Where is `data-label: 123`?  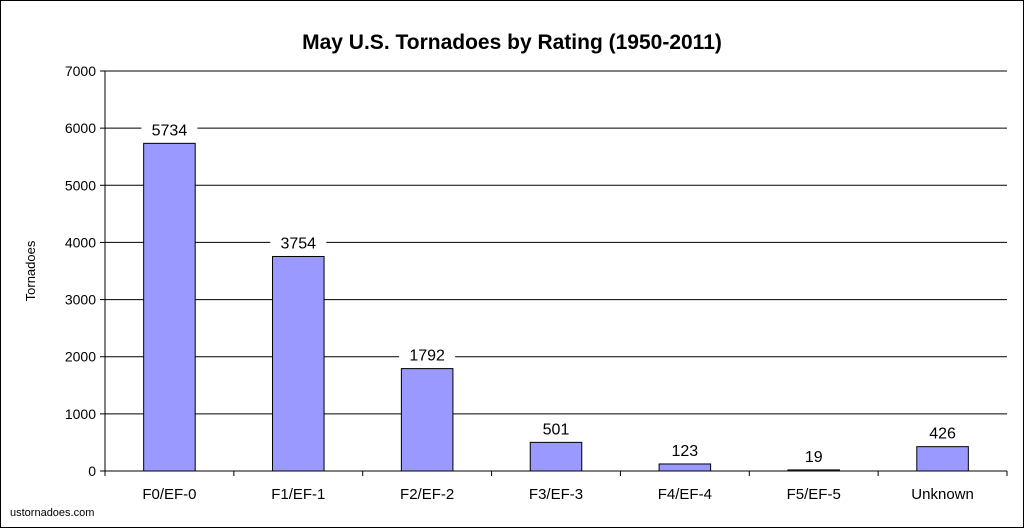
data-label: 123 is located at coordinates (685, 451).